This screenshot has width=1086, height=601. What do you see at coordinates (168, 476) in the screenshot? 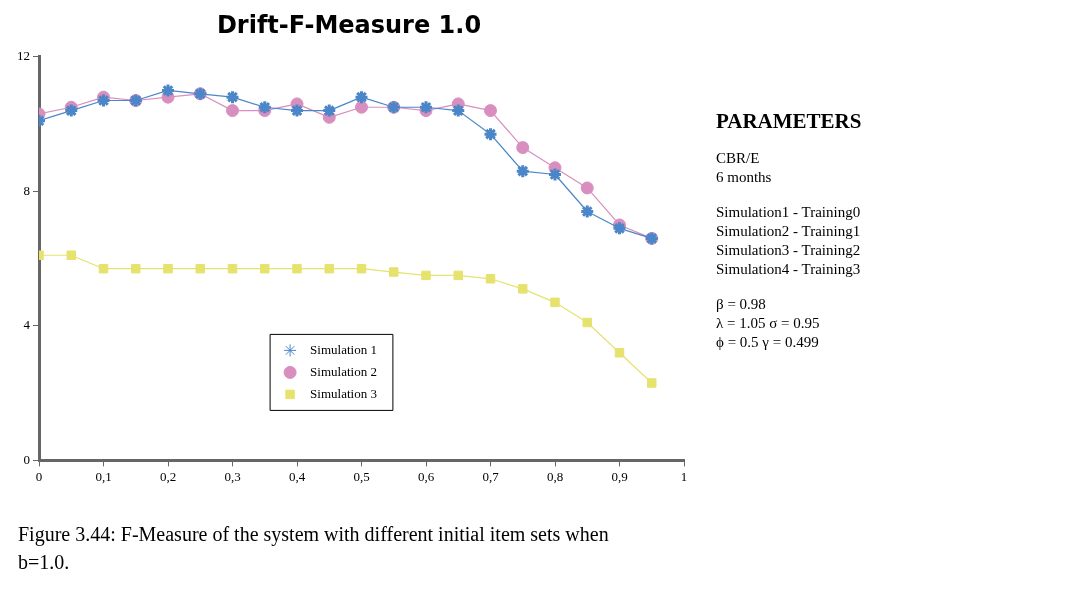
I see `x-tick-label: 0,2` at bounding box center [168, 476].